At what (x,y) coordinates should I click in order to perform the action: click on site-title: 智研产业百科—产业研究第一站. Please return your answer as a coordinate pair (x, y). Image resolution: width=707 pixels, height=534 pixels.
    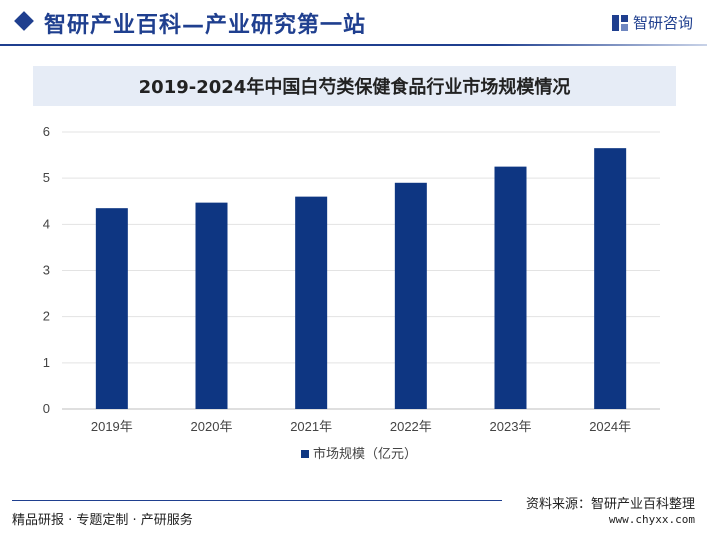
    Looking at the image, I should click on (205, 25).